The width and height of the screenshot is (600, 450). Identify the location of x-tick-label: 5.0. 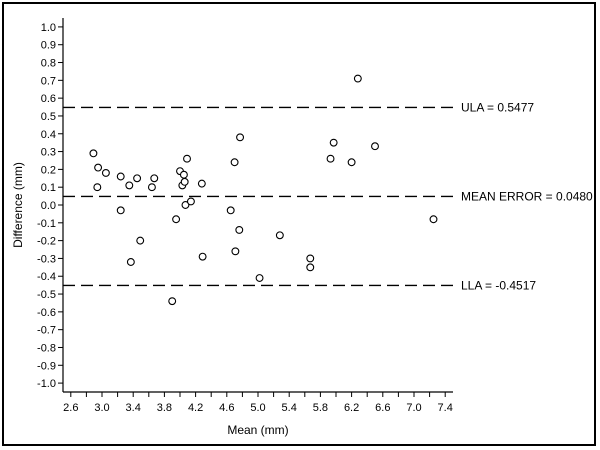
(257, 408).